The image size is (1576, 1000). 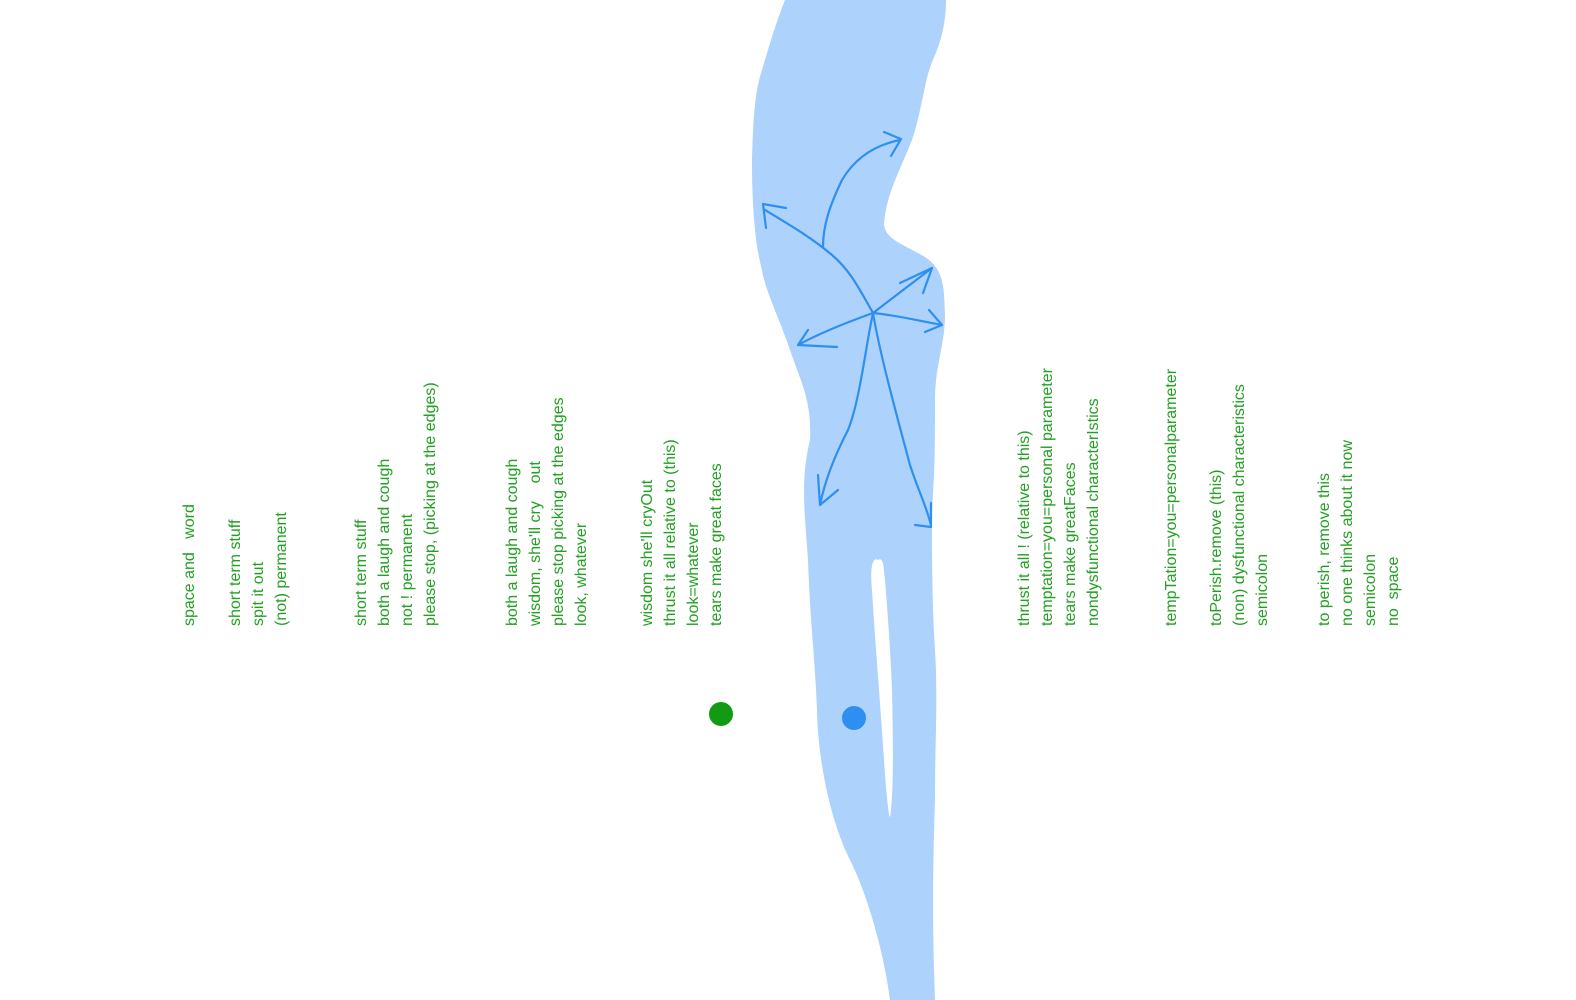 What do you see at coordinates (1047, 497) in the screenshot?
I see `text-line: temptation=you=personal parameter` at bounding box center [1047, 497].